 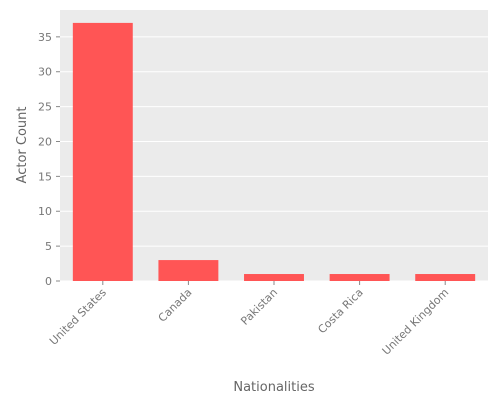 What do you see at coordinates (45, 107) in the screenshot?
I see `y-tick-label: 25` at bounding box center [45, 107].